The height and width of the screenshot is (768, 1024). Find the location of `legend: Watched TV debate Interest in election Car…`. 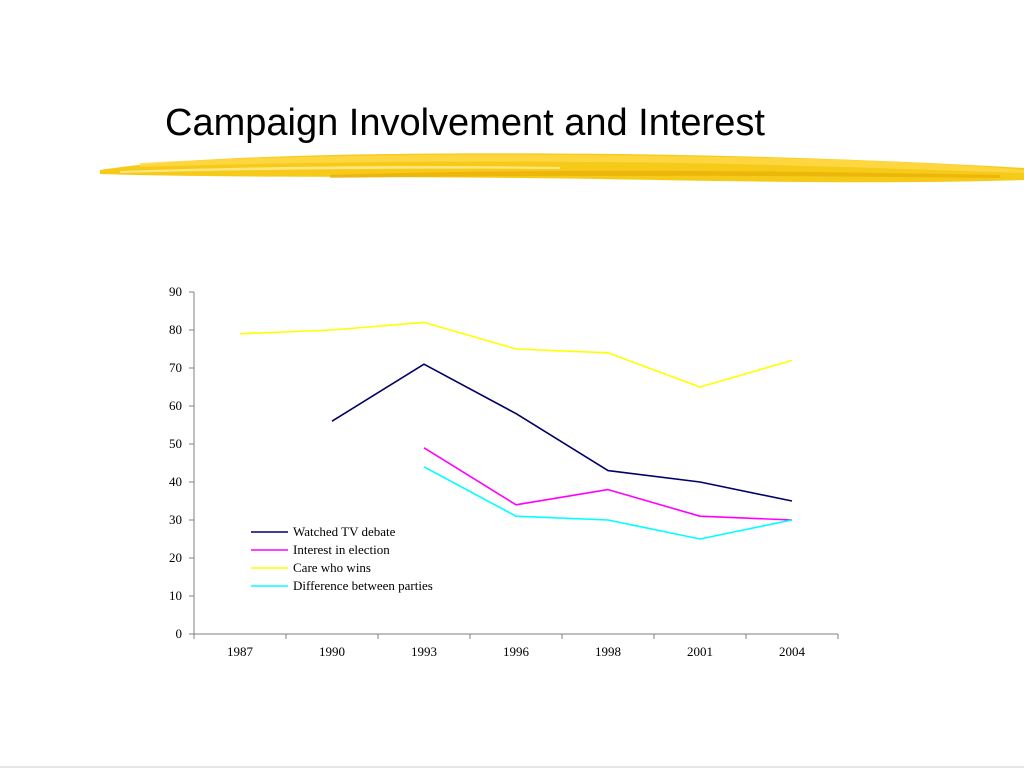

legend: Watched TV debate Interest in election Car… is located at coordinates (342, 558).